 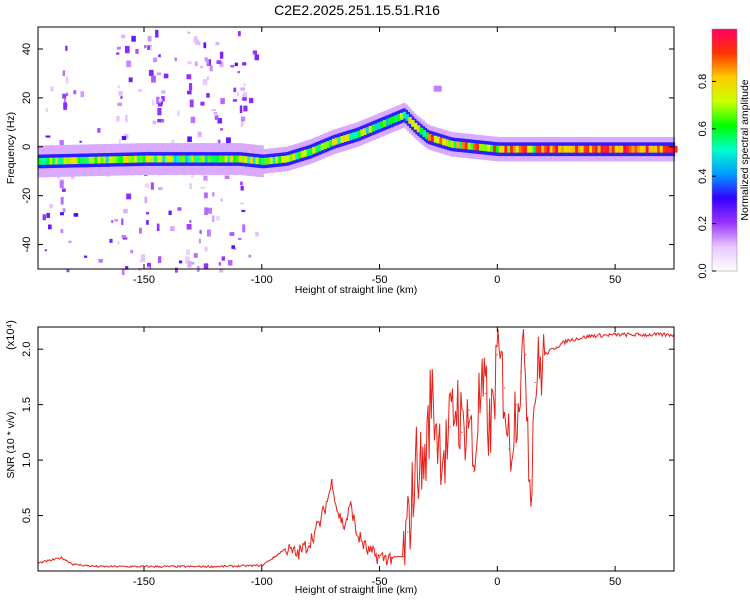 What do you see at coordinates (356, 590) in the screenshot?
I see `snr-xlabel: Height of straight line (km)` at bounding box center [356, 590].